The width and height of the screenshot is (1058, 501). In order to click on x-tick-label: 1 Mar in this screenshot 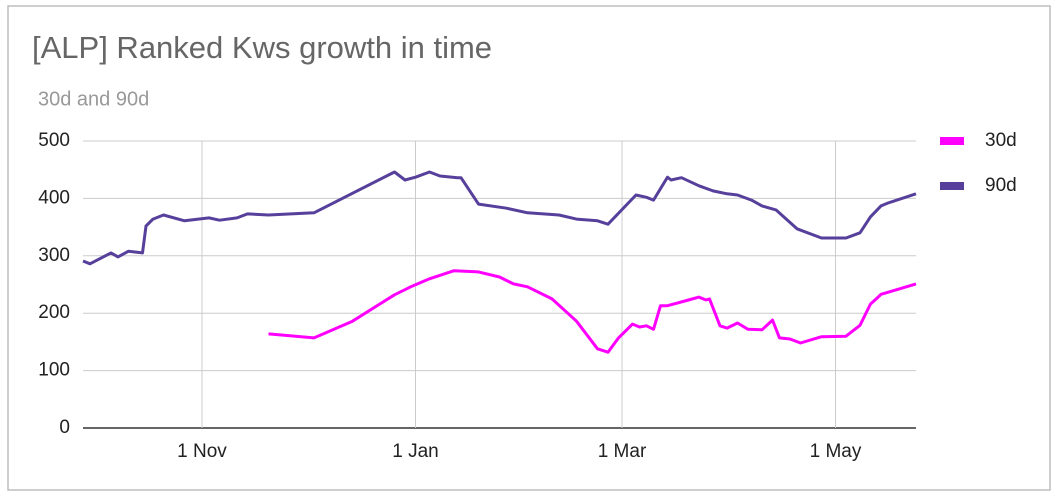, I will do `click(622, 451)`.